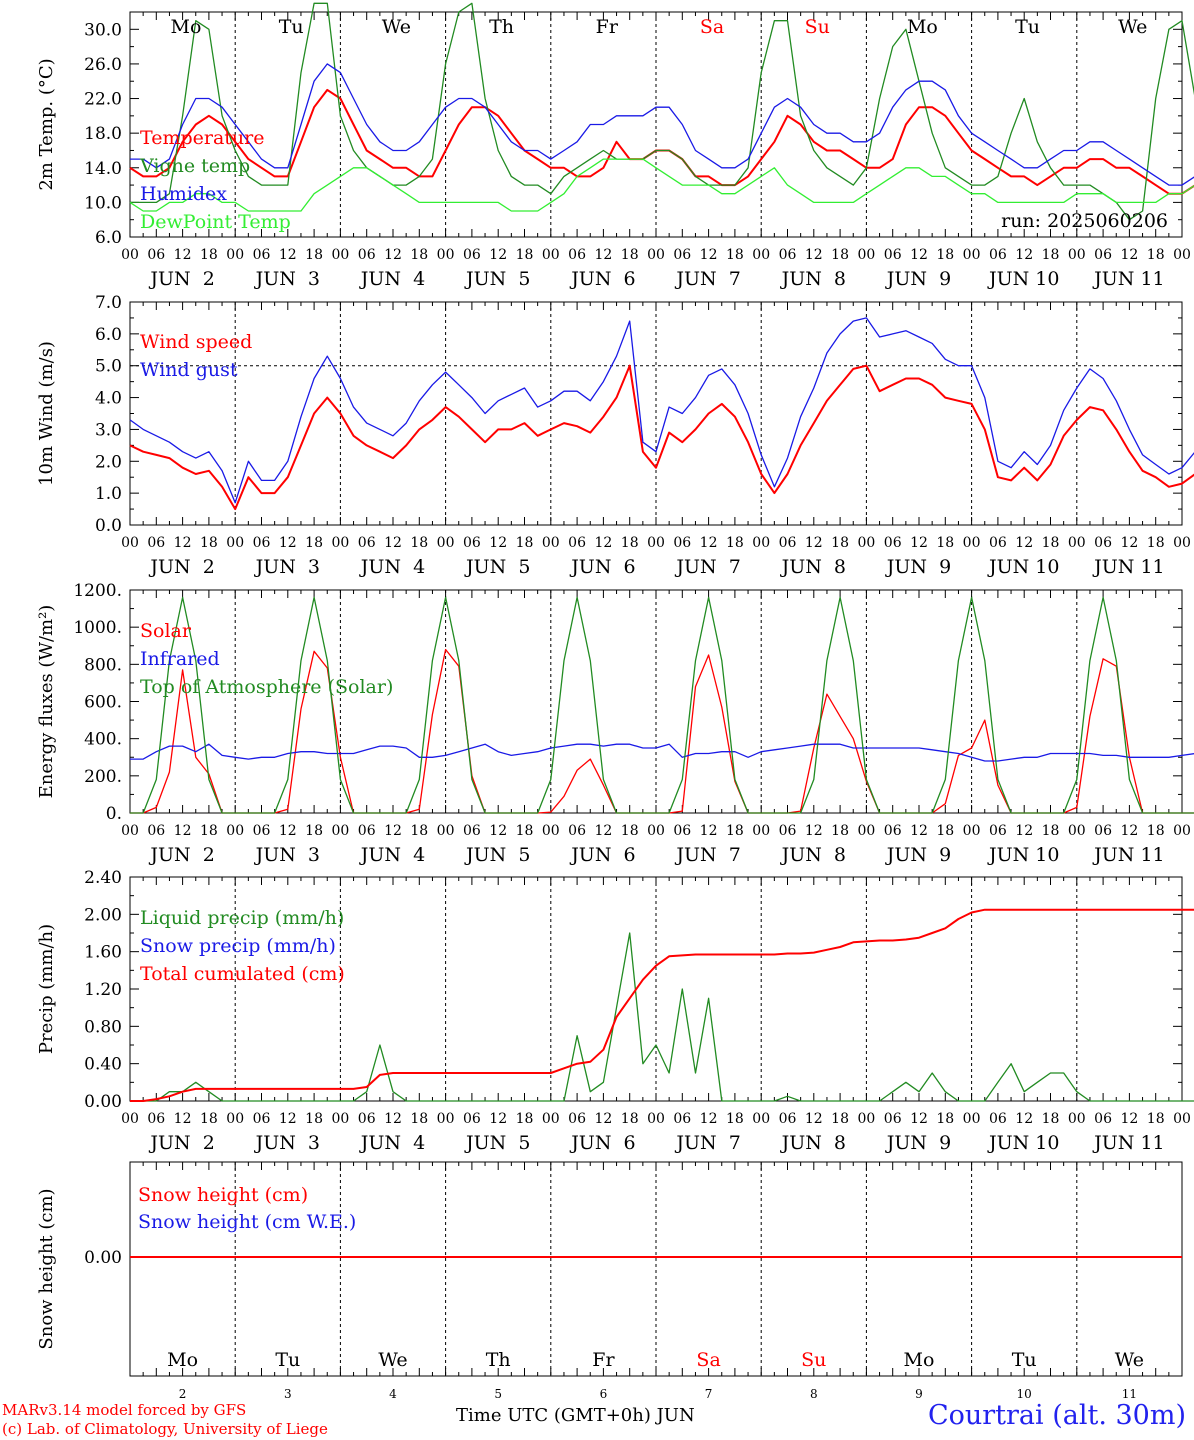 The width and height of the screenshot is (1194, 1440). What do you see at coordinates (661, 185) in the screenshot?
I see `series-line-dewpoint-temp` at bounding box center [661, 185].